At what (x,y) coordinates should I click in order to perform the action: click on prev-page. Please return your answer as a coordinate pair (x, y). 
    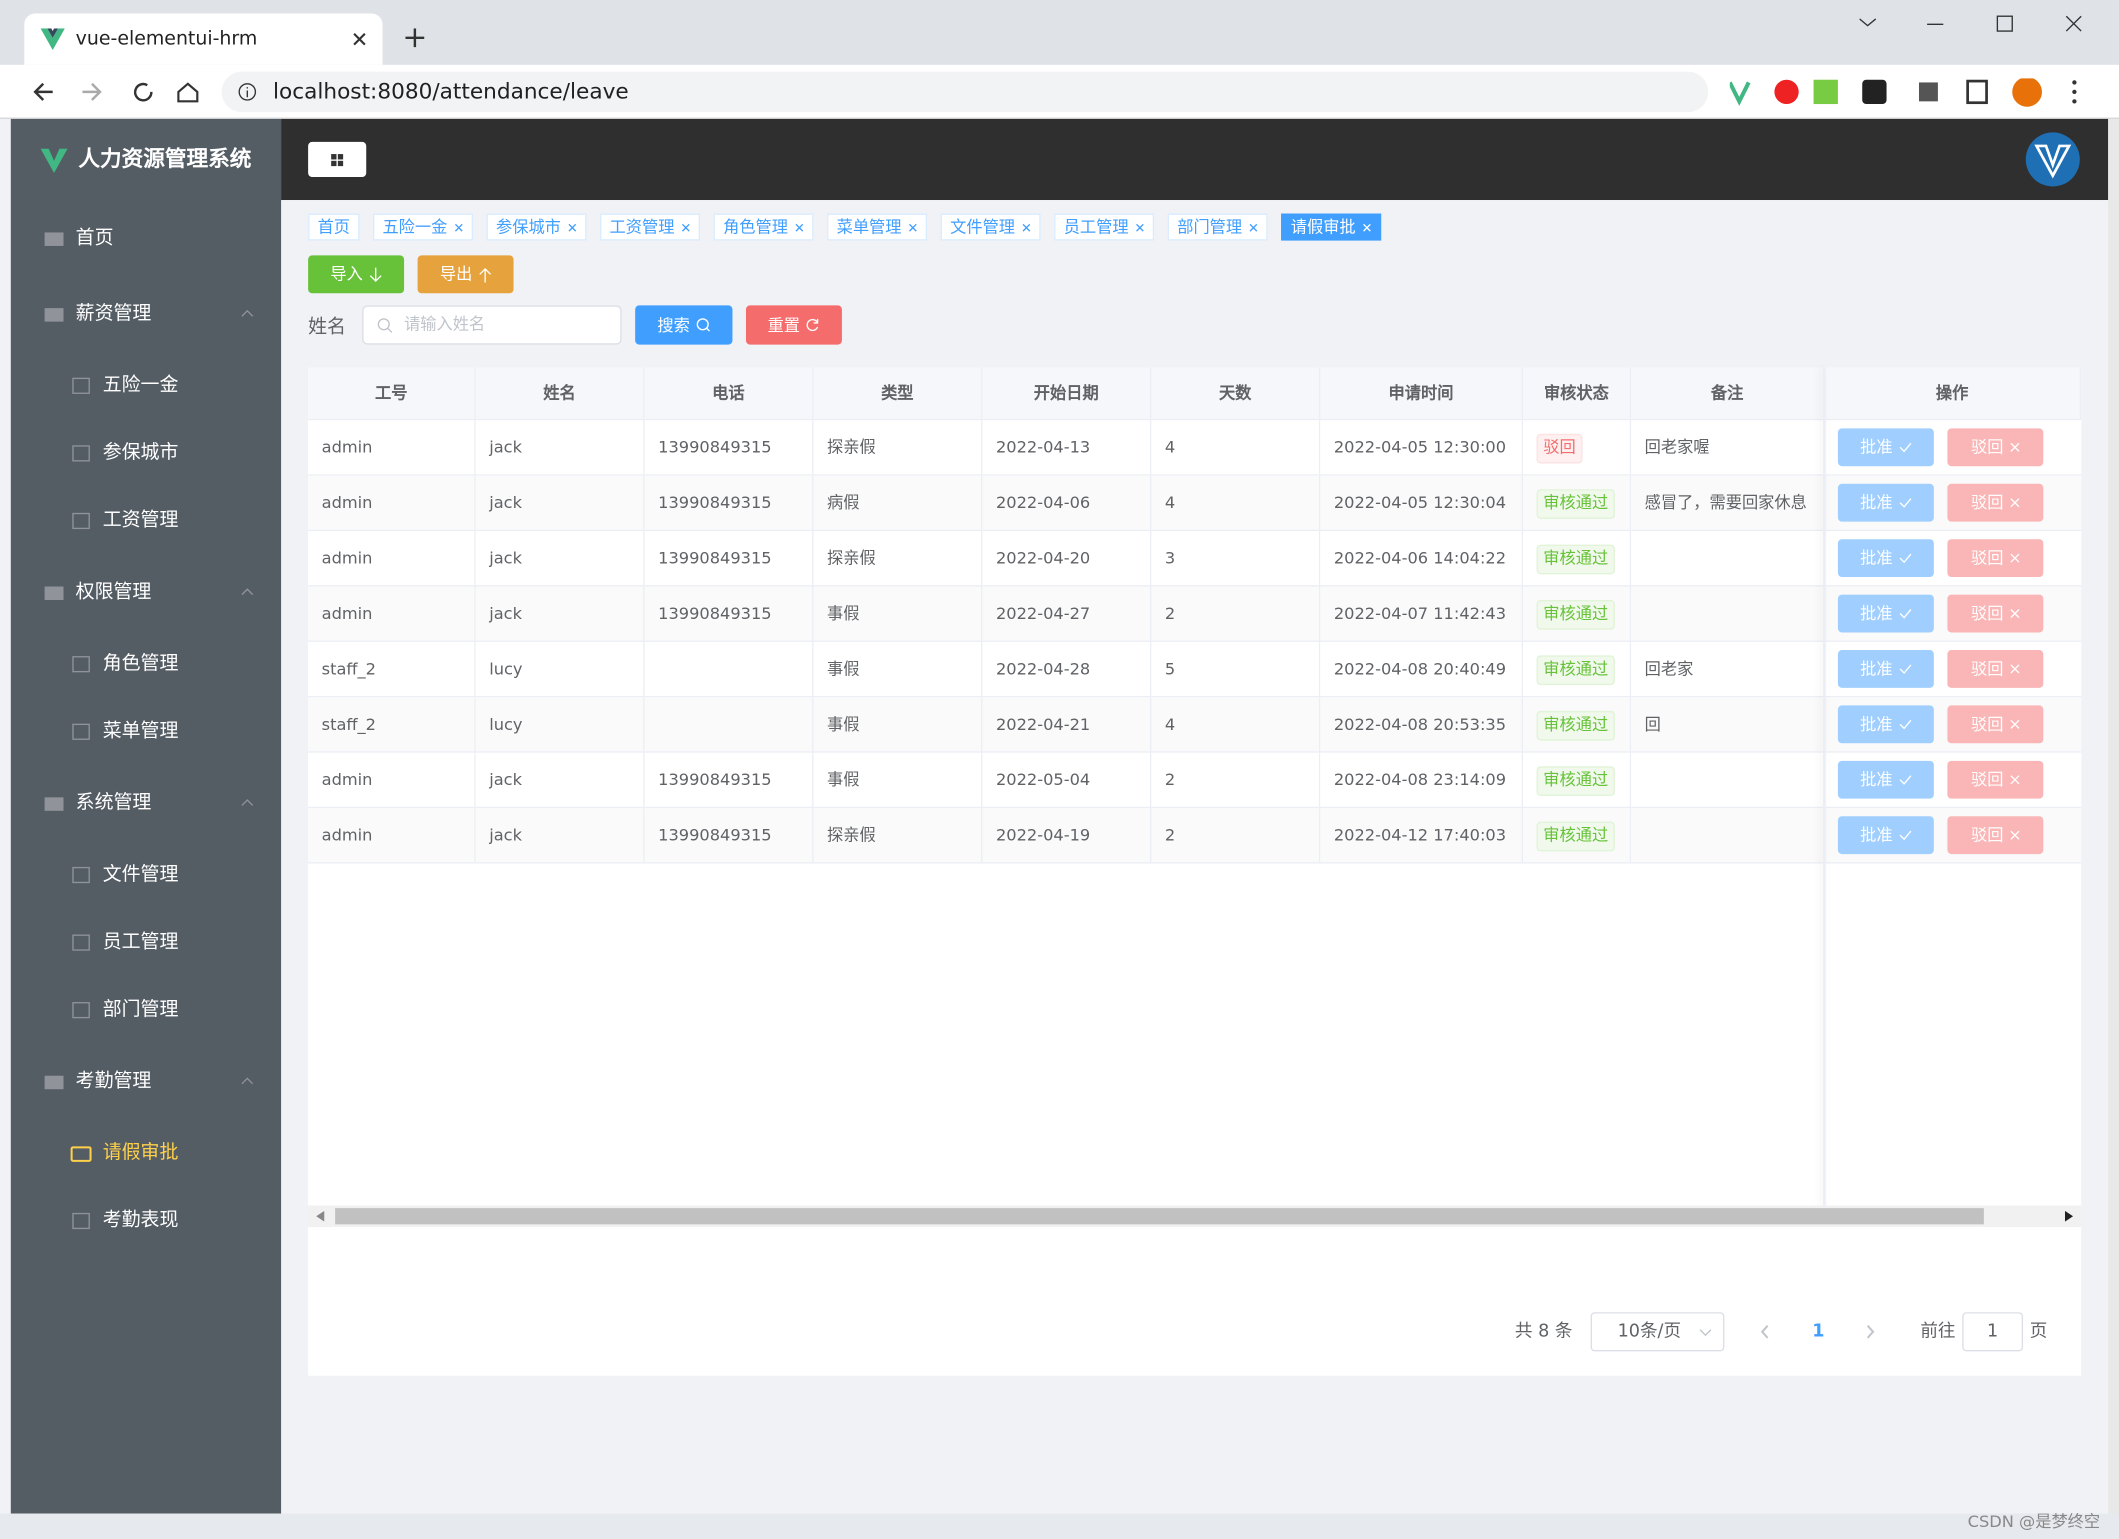
    Looking at the image, I should click on (1765, 1331).